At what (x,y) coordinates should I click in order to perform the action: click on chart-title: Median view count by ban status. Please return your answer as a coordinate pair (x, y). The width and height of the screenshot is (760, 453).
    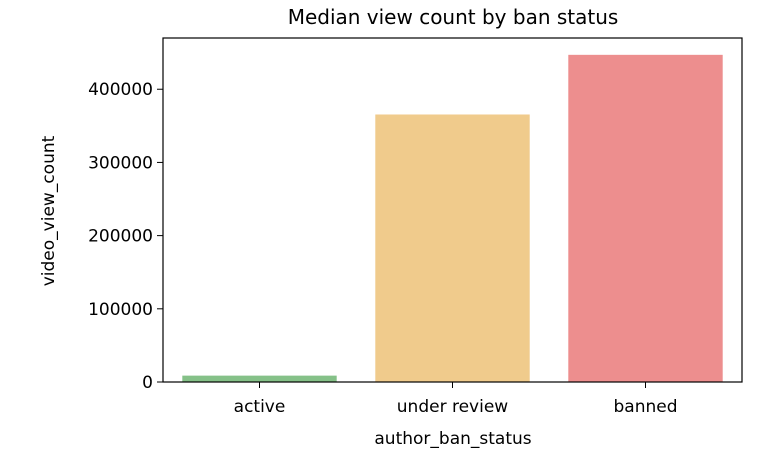
    Looking at the image, I should click on (453, 17).